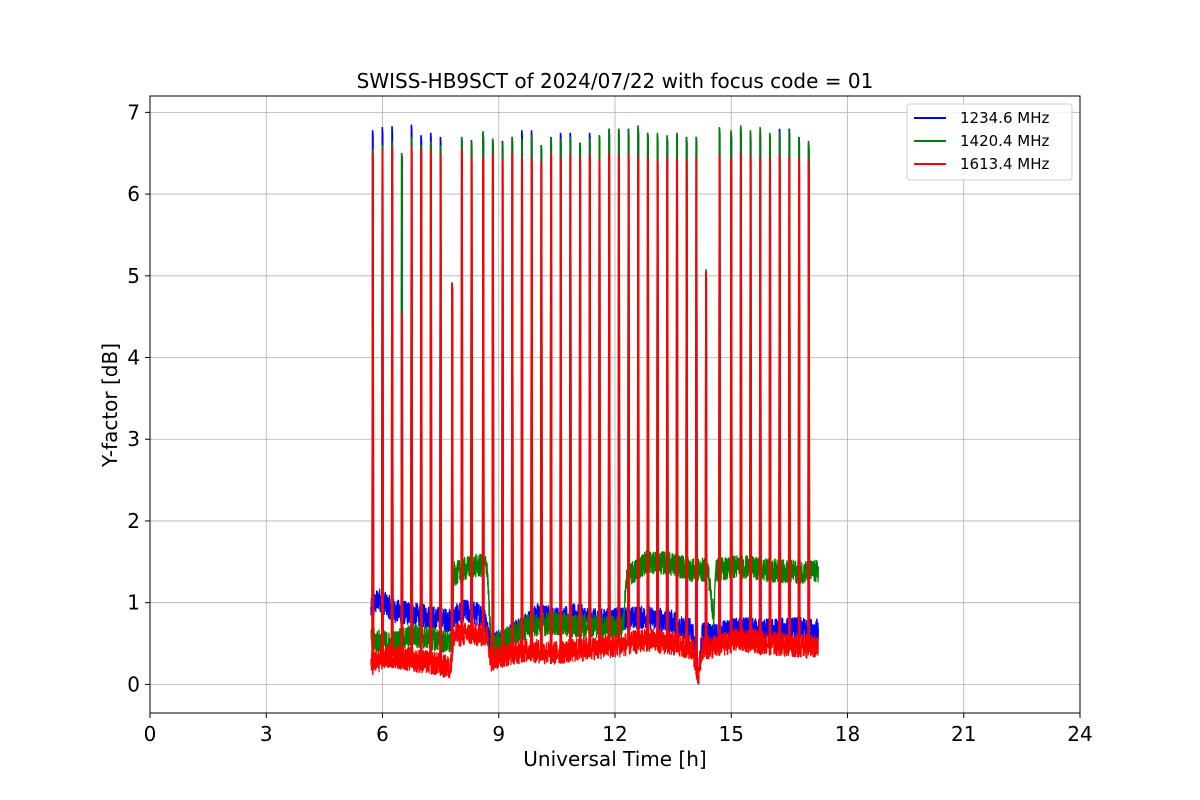 This screenshot has height=800, width=1200. Describe the element at coordinates (614, 759) in the screenshot. I see `x-axis-label: Universal Time [h]` at that location.